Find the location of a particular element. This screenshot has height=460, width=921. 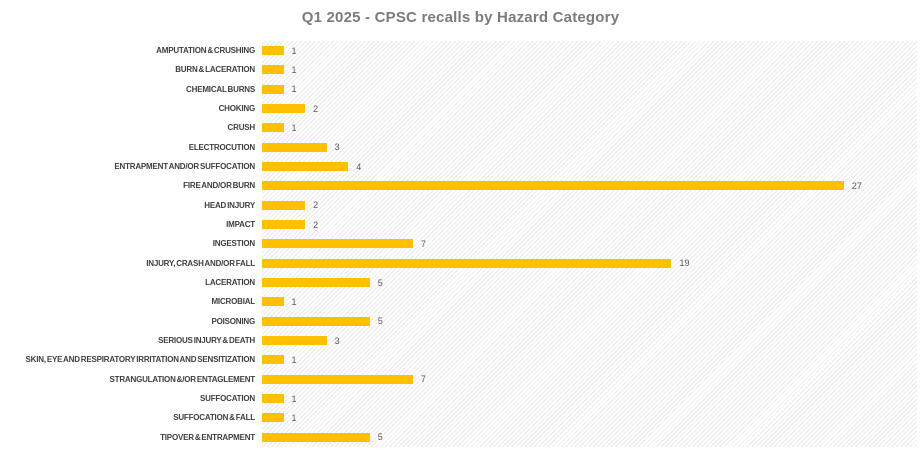

chart-row: STRANGULATION &/OR ENTAGLEMENT 7 is located at coordinates (458, 379).